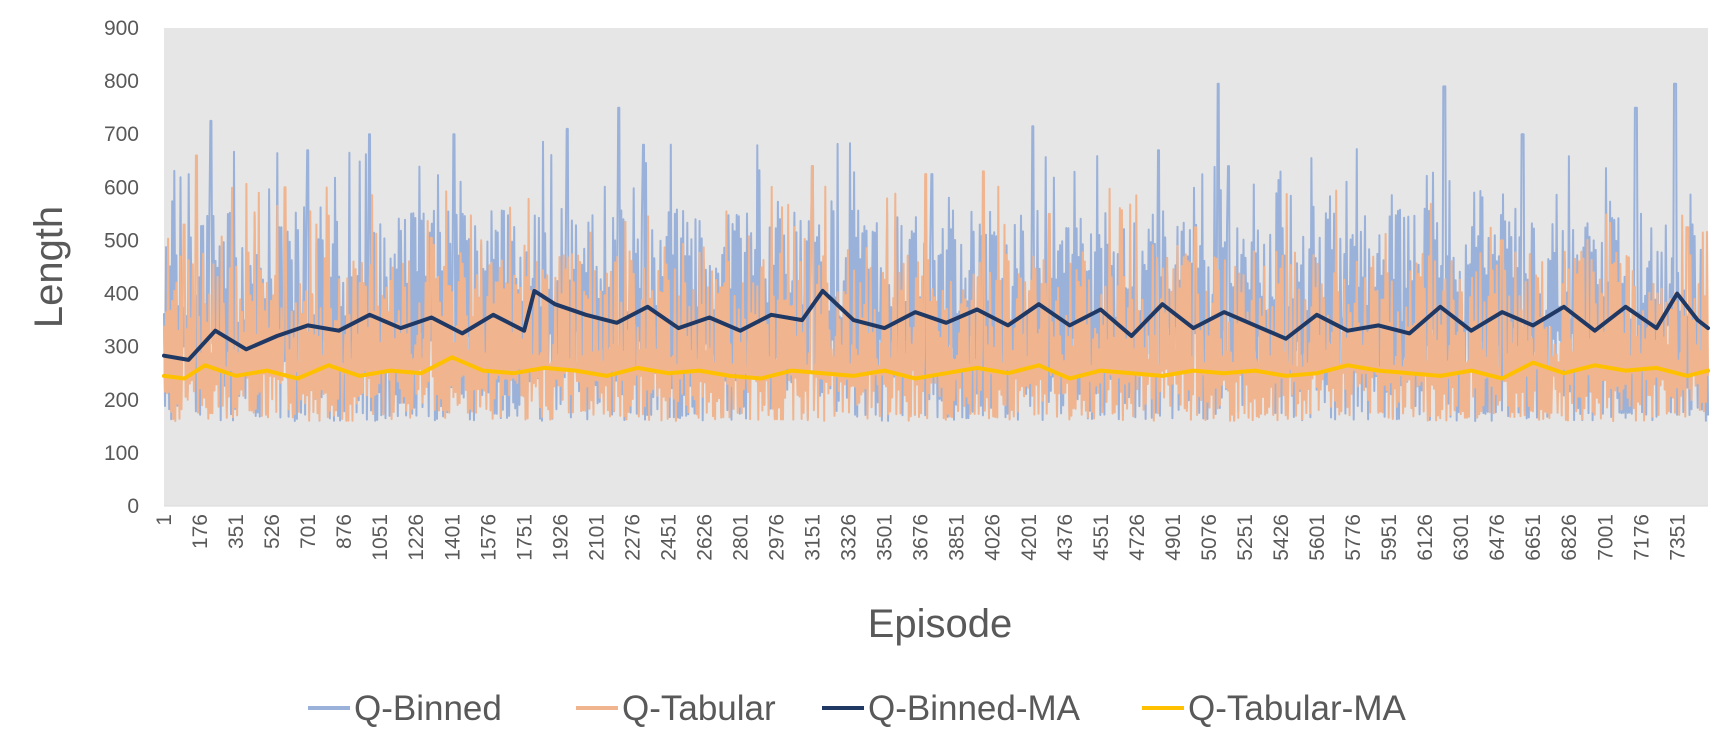 This screenshot has width=1724, height=750. What do you see at coordinates (1065, 537) in the screenshot?
I see `x-tick-label: 4376` at bounding box center [1065, 537].